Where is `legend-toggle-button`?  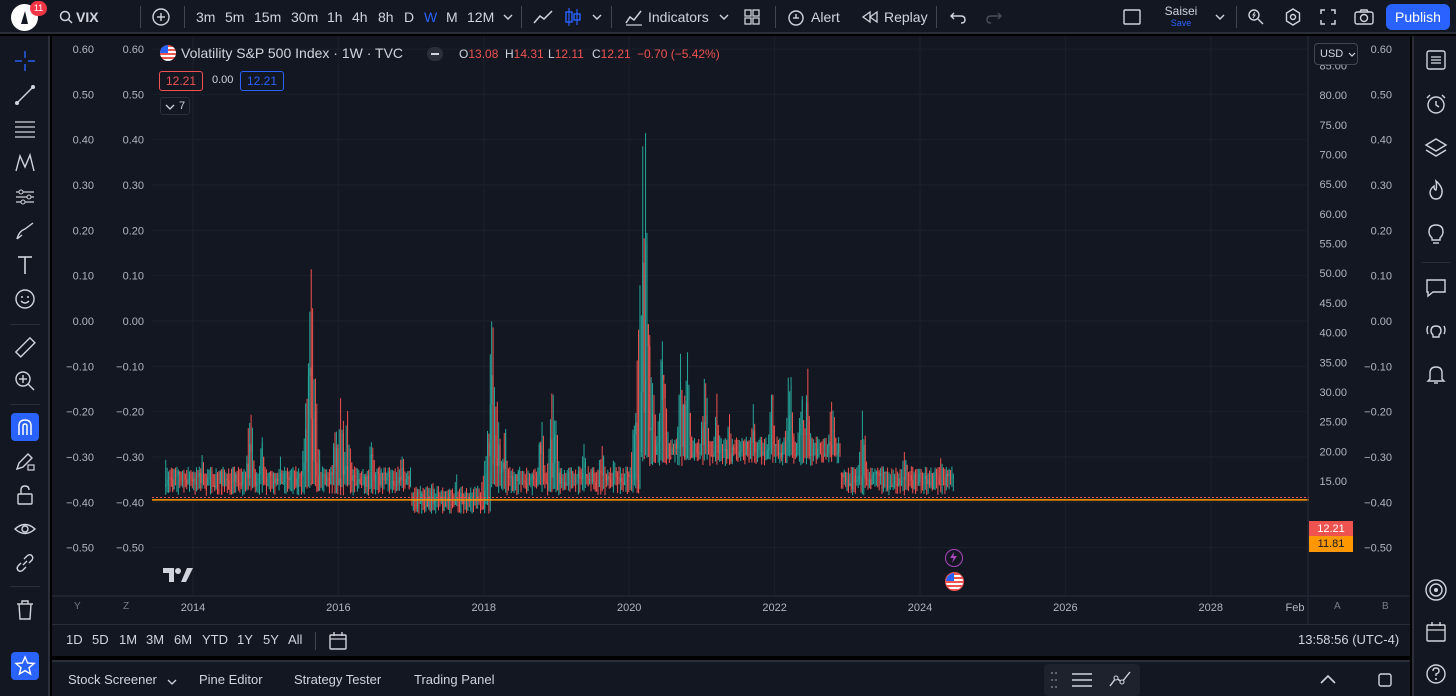
legend-toggle-button is located at coordinates (435, 54).